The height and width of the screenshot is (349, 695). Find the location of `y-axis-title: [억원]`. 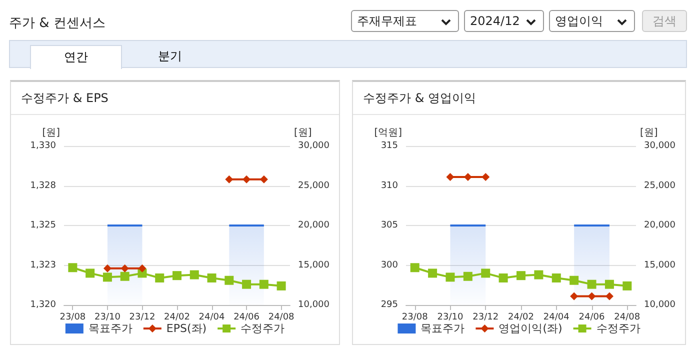

y-axis-title: [억원] is located at coordinates (388, 133).